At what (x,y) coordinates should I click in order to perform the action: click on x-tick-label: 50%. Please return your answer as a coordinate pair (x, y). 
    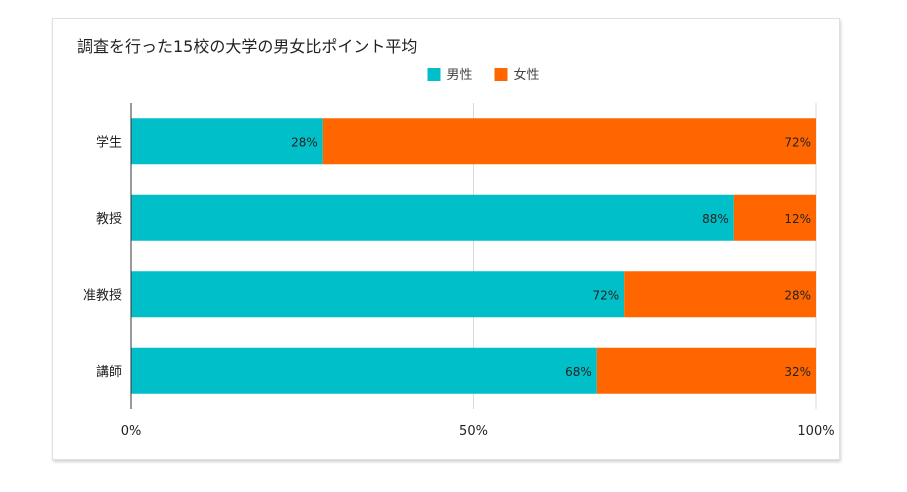
    Looking at the image, I should click on (473, 431).